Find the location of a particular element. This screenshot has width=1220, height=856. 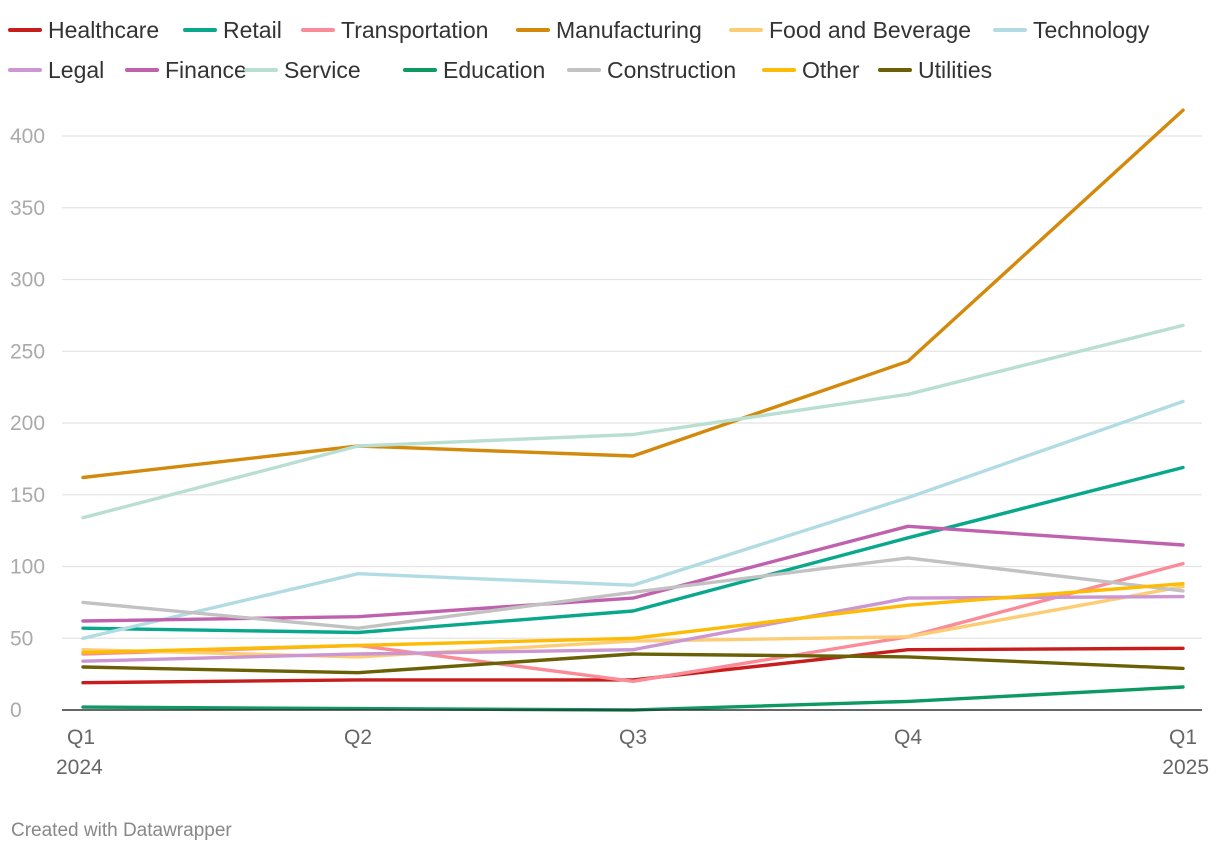

x-axis: Q1 2024 Q2 Q3 Q4 Q1 2025 is located at coordinates (632, 752).